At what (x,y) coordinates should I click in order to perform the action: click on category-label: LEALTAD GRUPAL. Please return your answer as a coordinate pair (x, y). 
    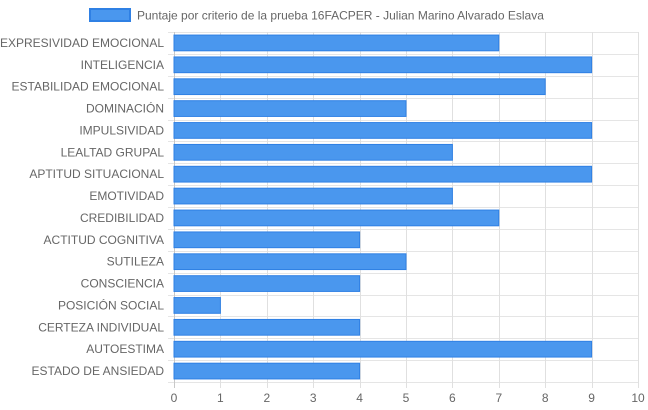
    Looking at the image, I should click on (113, 152).